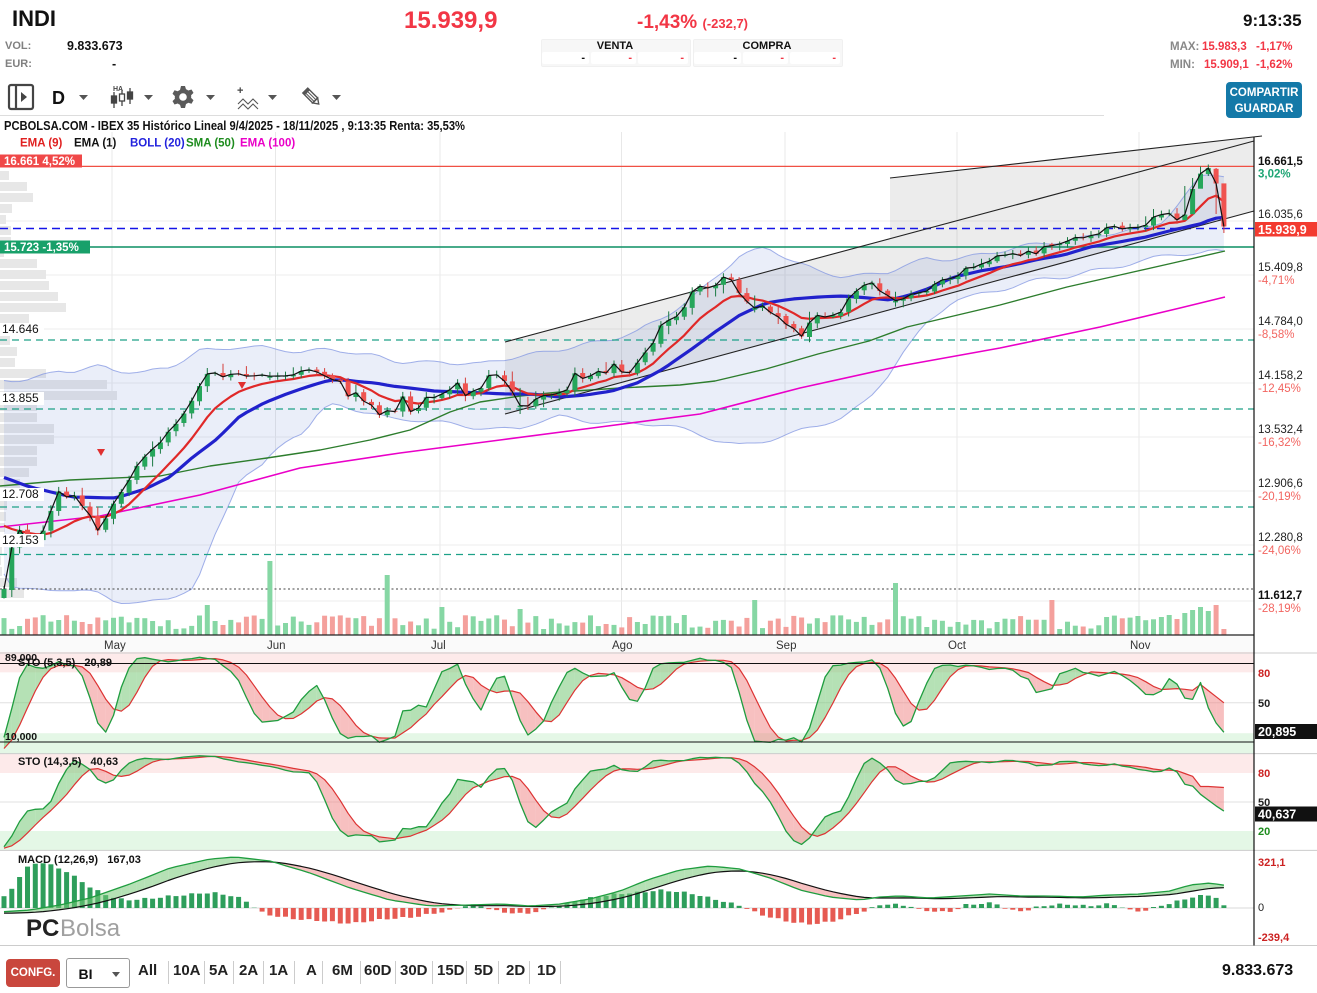 The height and width of the screenshot is (993, 1317). What do you see at coordinates (1279, 609) in the screenshot?
I see `svg-text: -28,19%` at bounding box center [1279, 609].